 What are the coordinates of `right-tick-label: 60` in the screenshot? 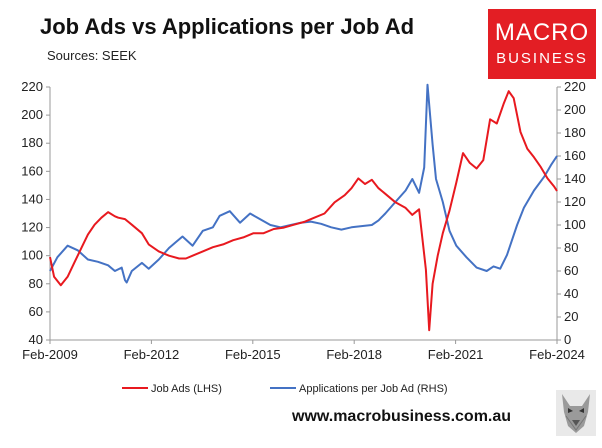 It's located at (571, 270).